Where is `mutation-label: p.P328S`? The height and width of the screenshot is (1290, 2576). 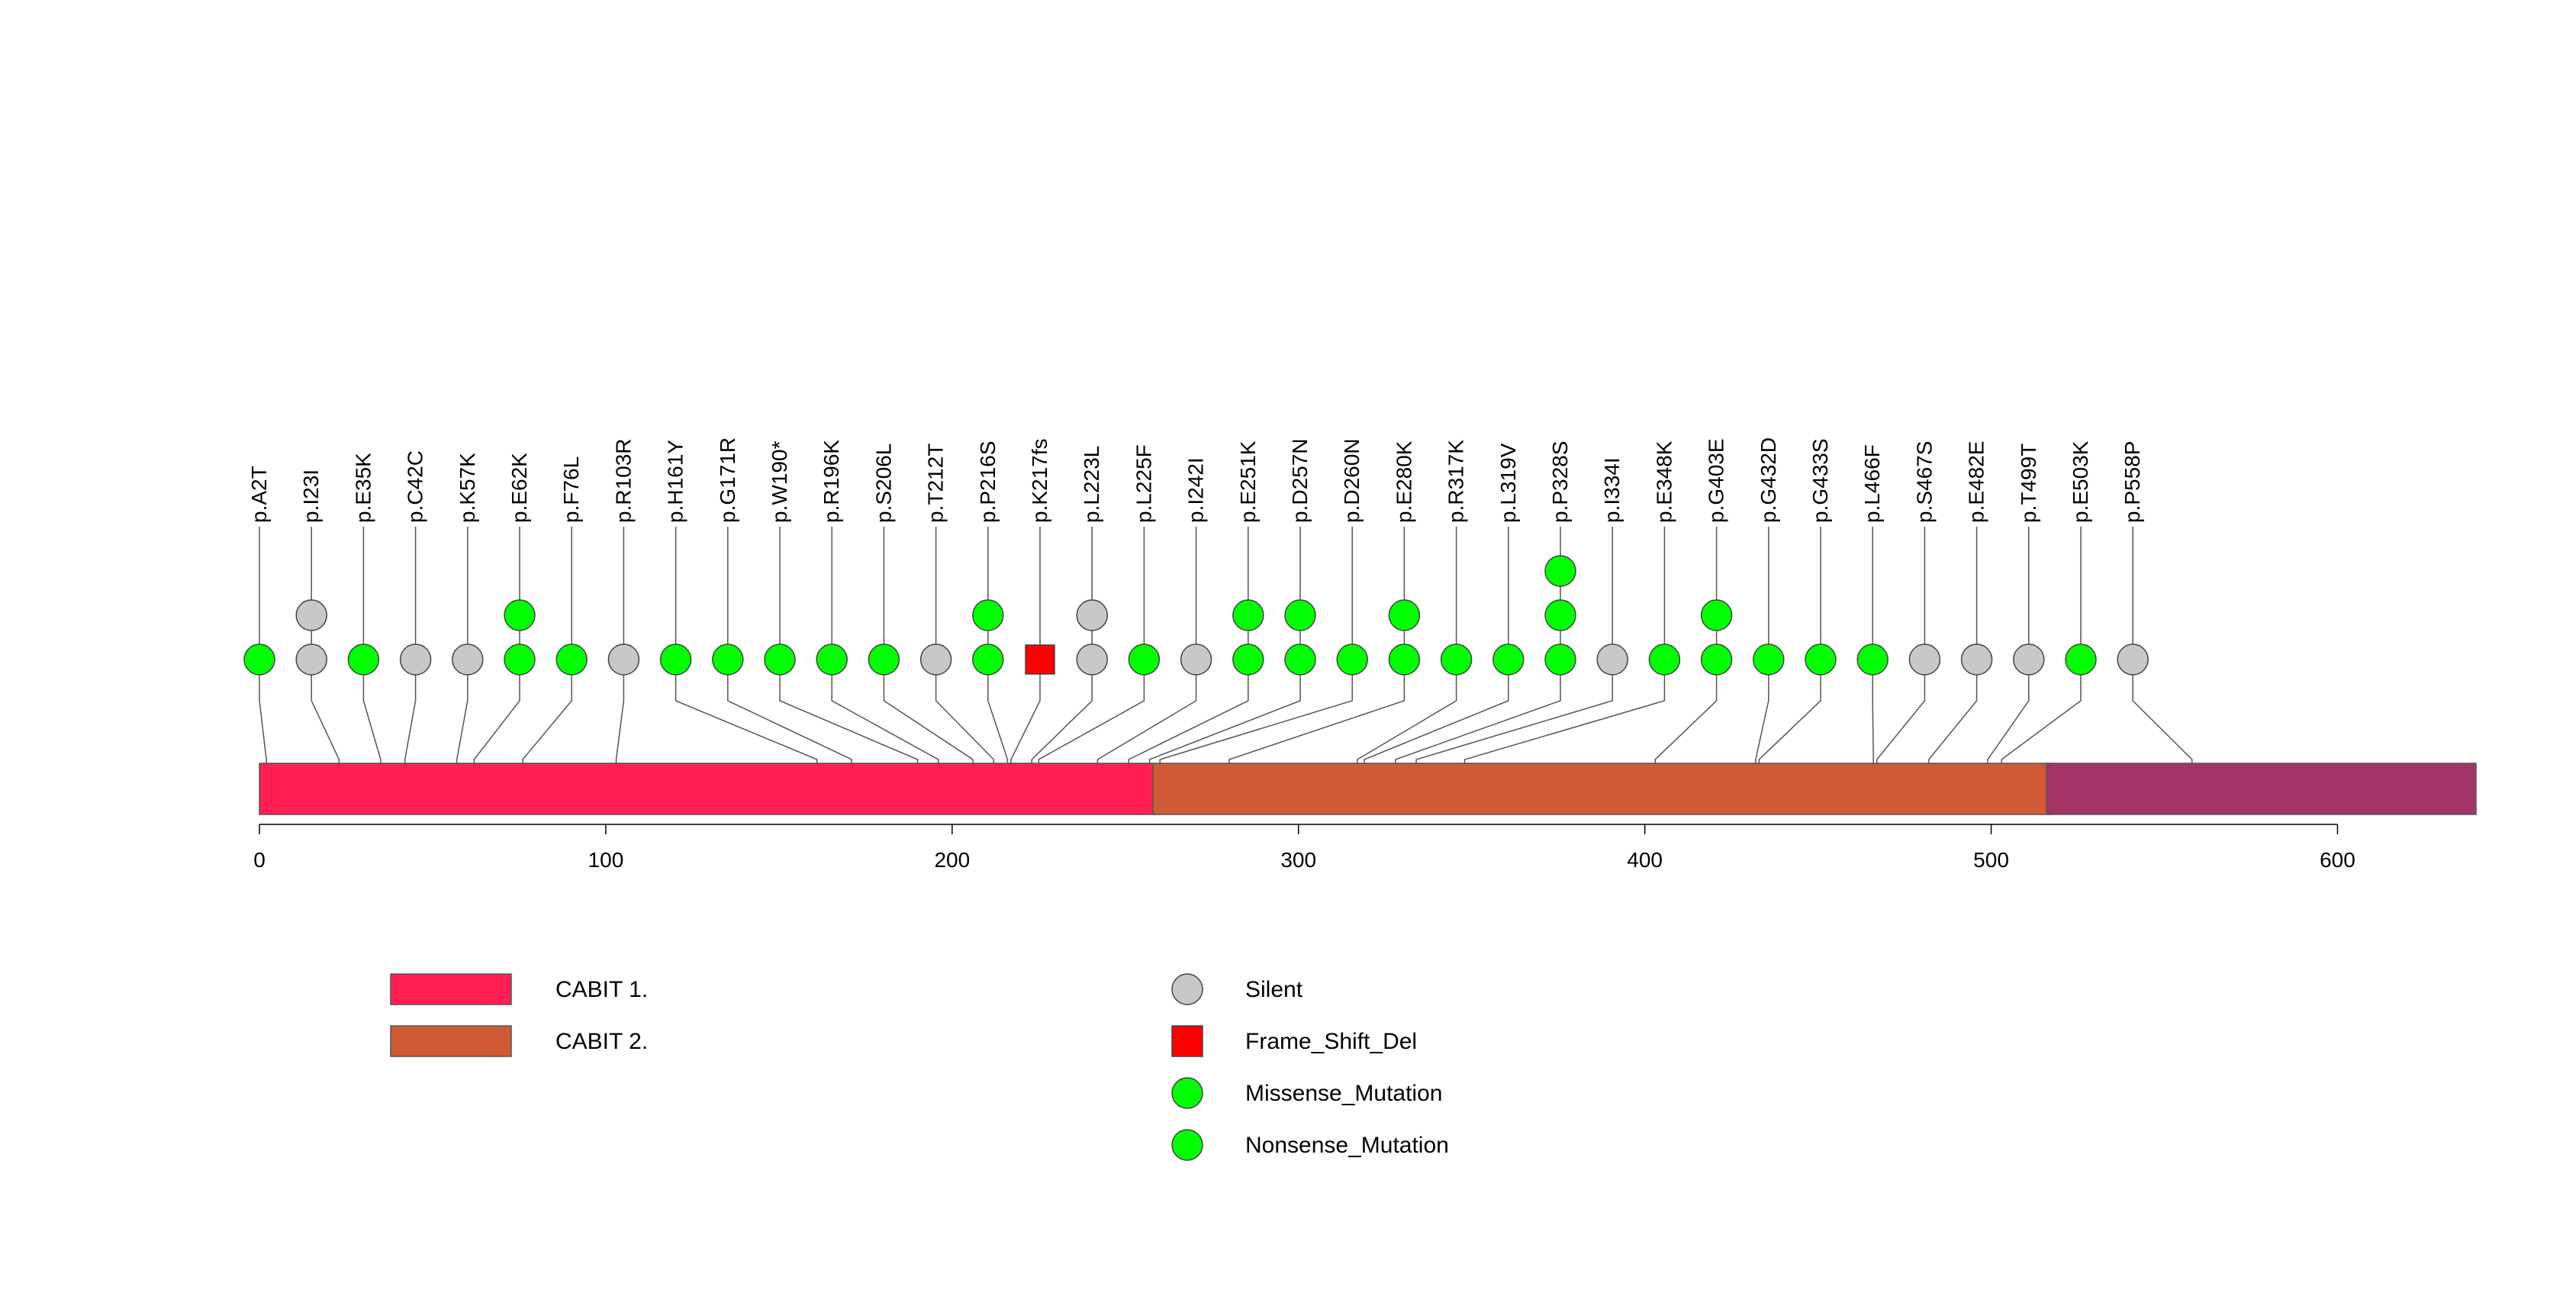 mutation-label: p.P328S is located at coordinates (1560, 482).